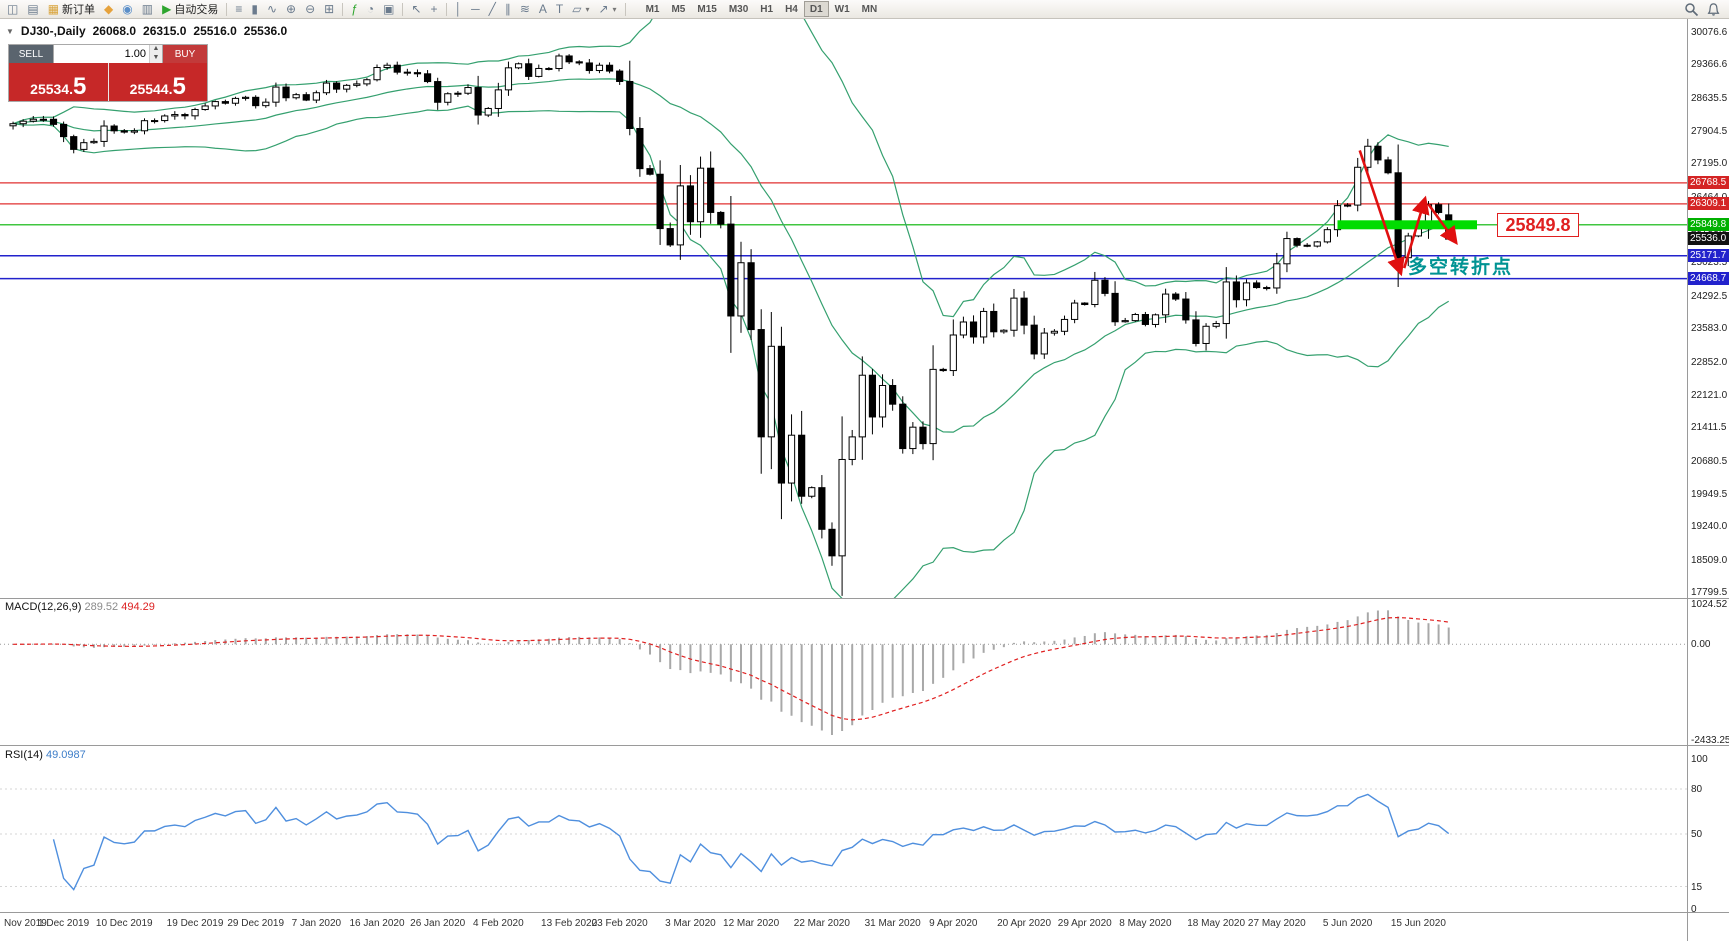  Describe the element at coordinates (842, 9) in the screenshot. I see `timeframe-w1-button: W1` at that location.